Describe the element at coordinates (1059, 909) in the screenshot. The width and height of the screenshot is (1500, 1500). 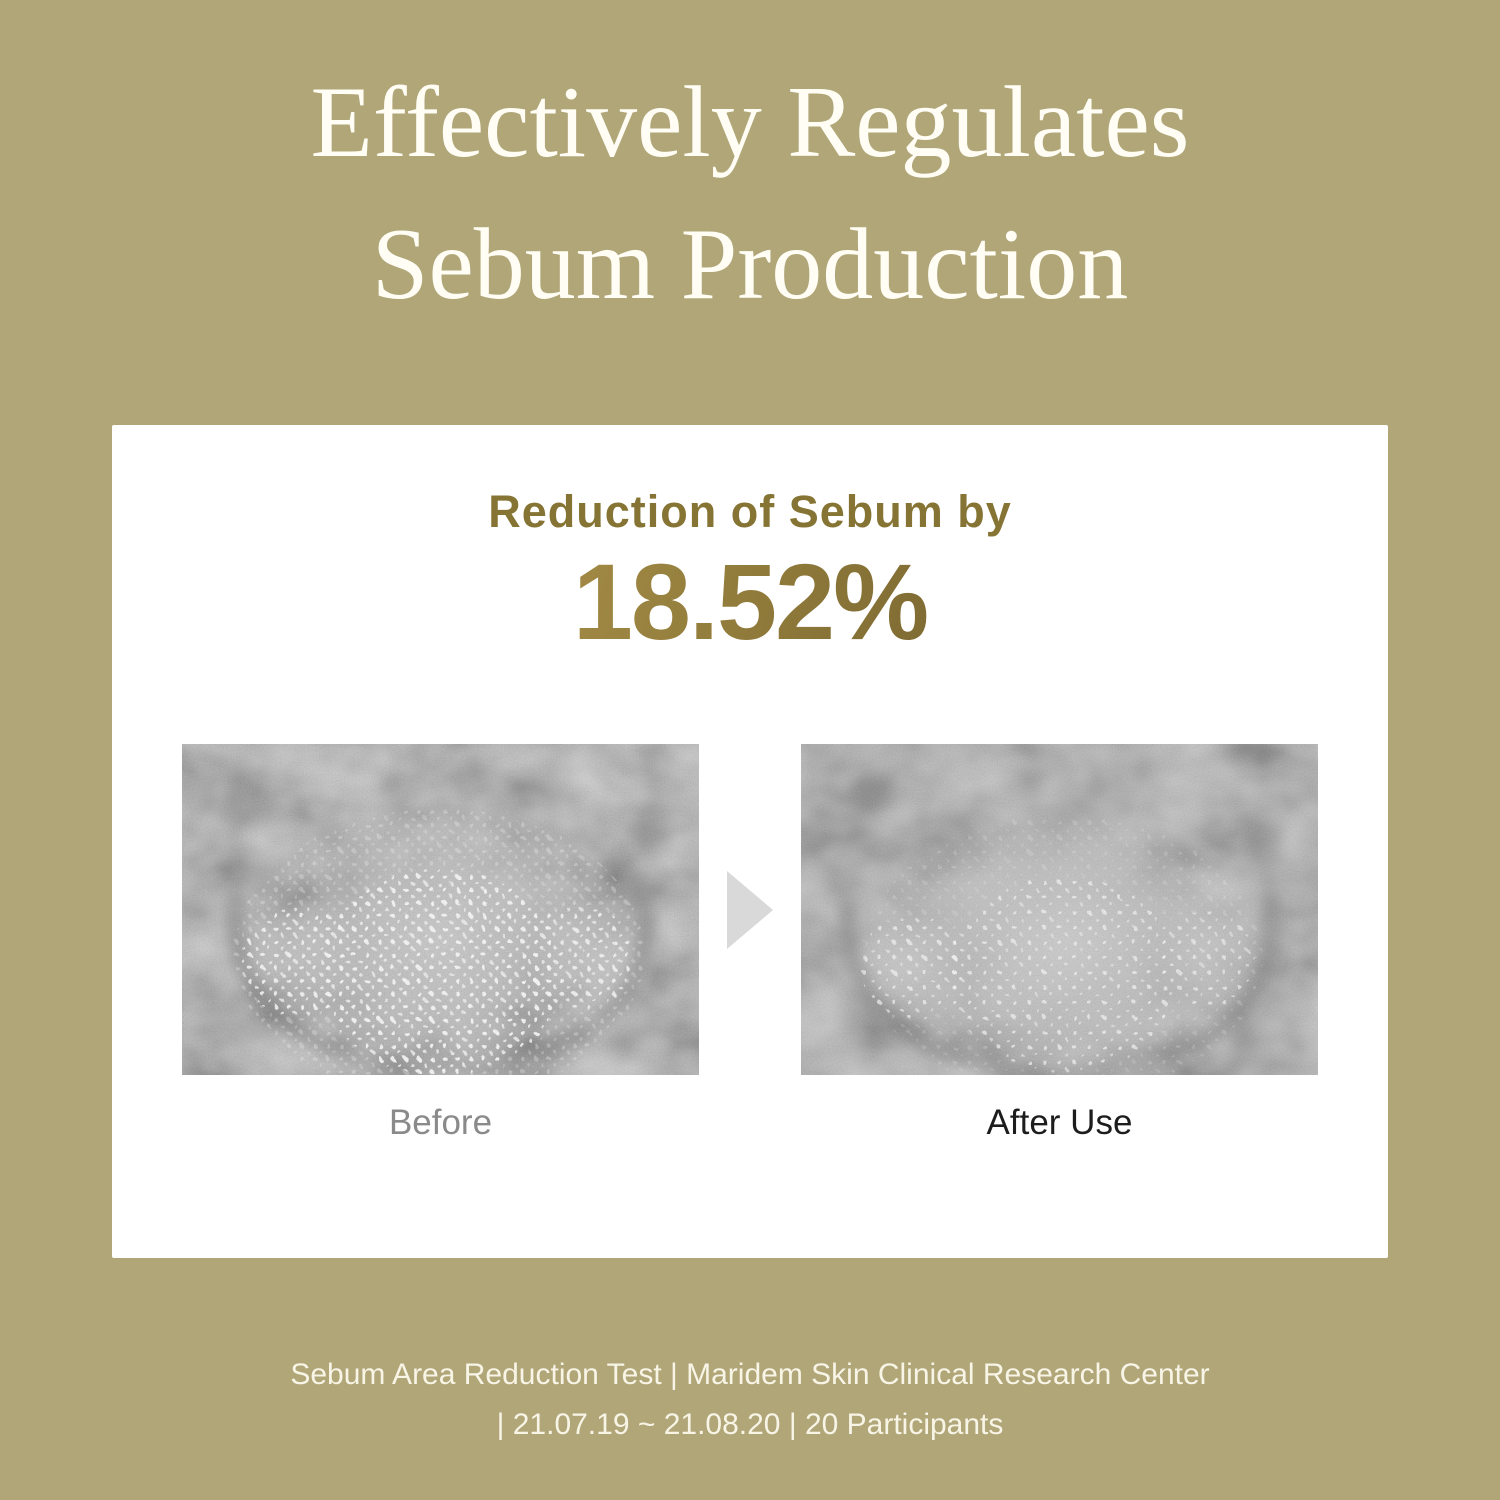
I see `after-image` at that location.